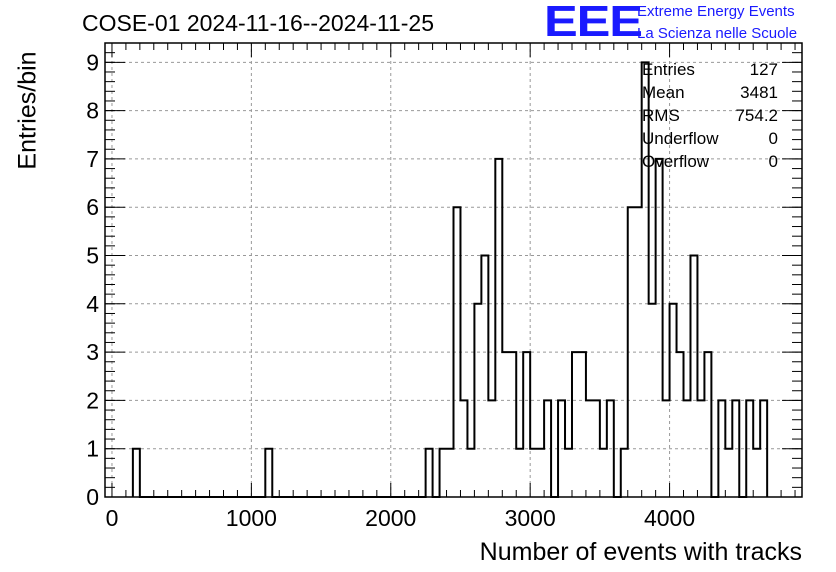  I want to click on y-tick-label: 9, so click(92, 62).